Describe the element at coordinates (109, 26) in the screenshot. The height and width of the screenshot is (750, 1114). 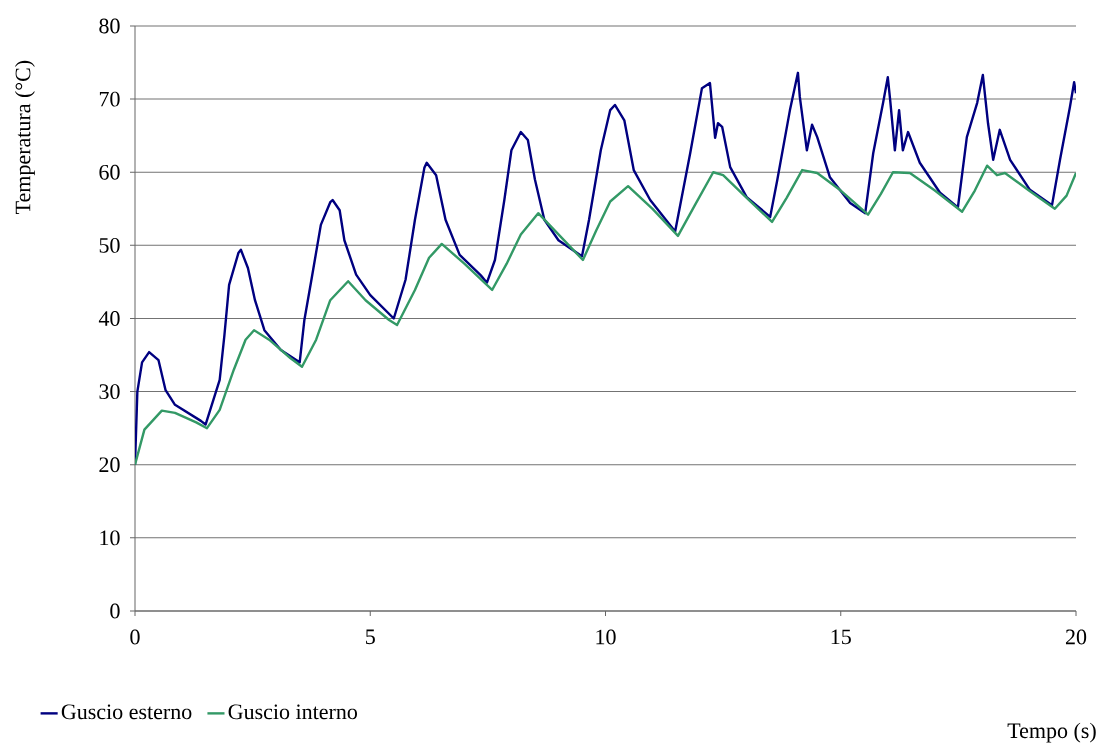
I see `y-tick-label: 80` at that location.